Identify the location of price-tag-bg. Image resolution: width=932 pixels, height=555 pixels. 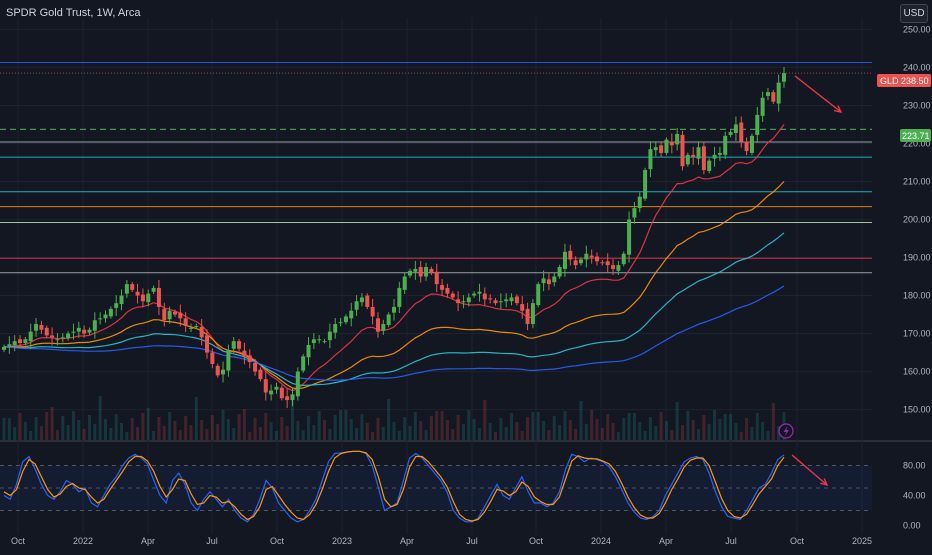
(904, 80).